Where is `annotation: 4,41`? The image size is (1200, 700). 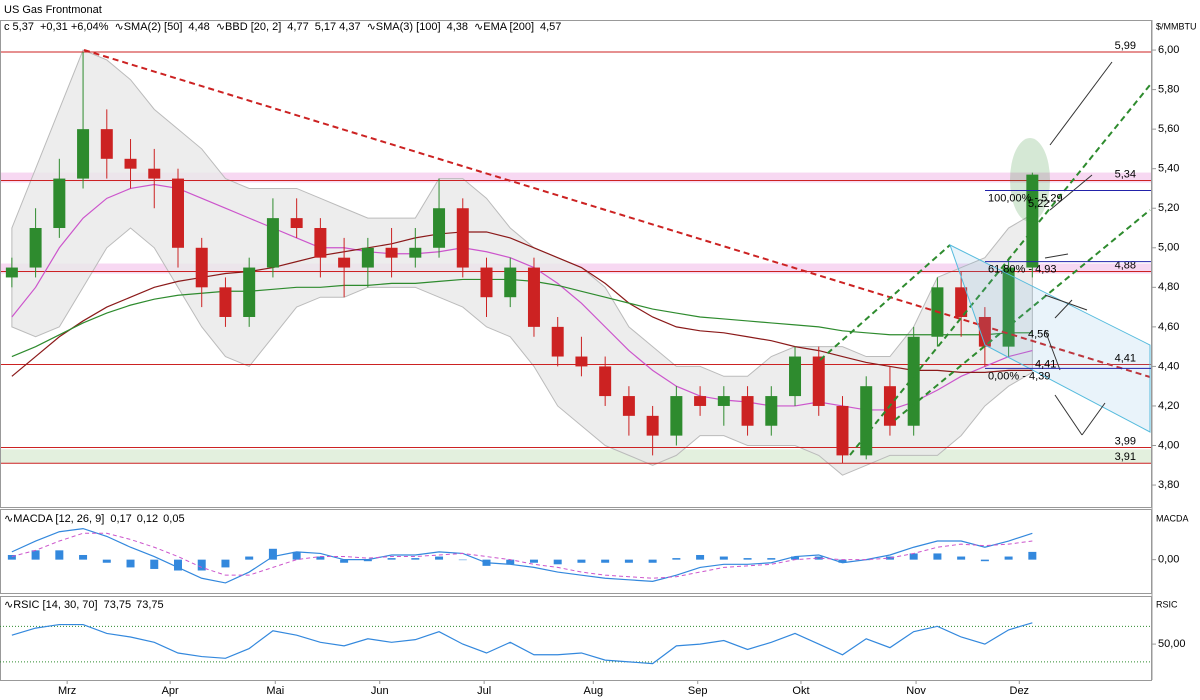
annotation: 4,41 is located at coordinates (1045, 364).